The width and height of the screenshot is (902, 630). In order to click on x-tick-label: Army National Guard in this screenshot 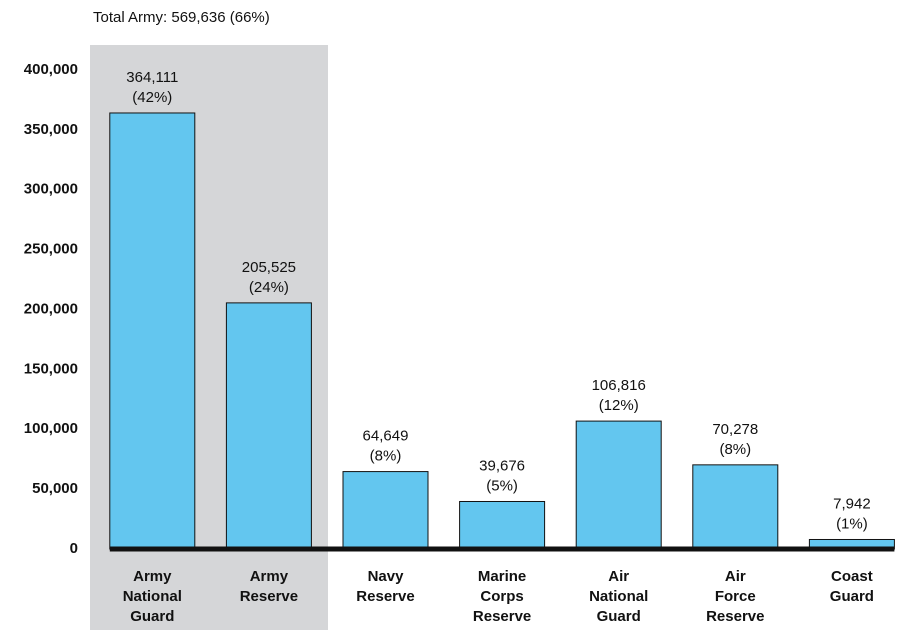, I will do `click(152, 596)`.